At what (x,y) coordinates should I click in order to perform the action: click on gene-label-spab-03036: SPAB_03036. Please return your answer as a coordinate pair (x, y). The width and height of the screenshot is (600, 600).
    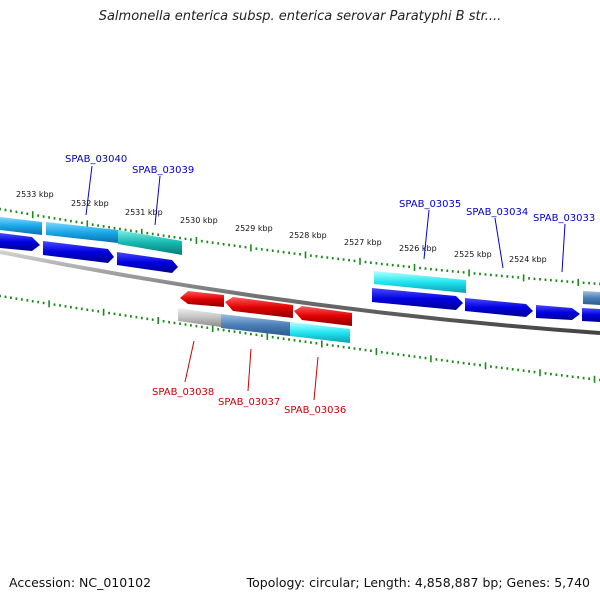
    Looking at the image, I should click on (315, 410).